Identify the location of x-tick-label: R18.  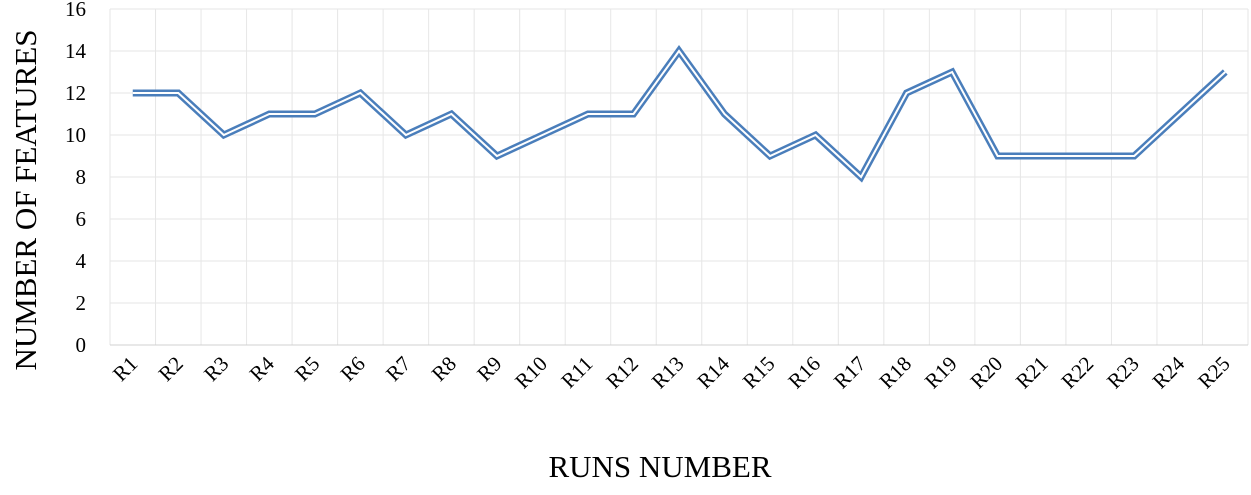
(895, 373).